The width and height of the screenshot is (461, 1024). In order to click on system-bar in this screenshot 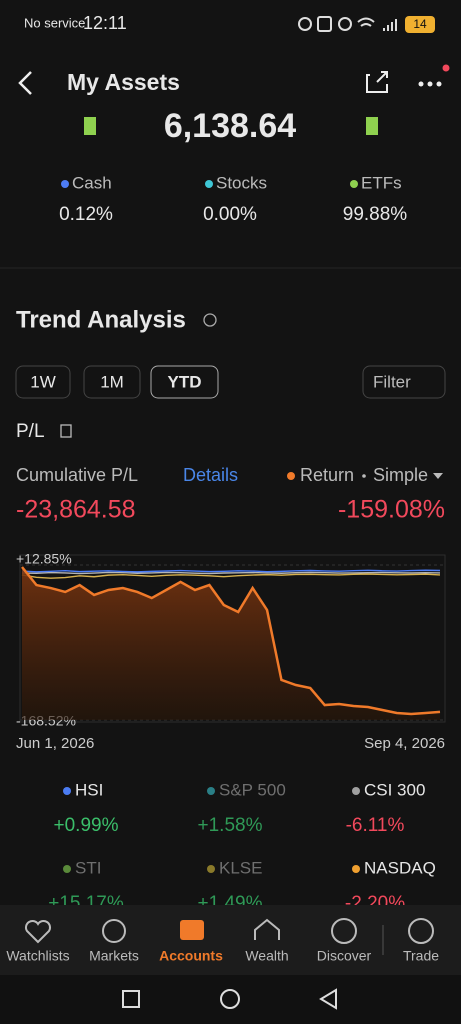, I will do `click(230, 999)`.